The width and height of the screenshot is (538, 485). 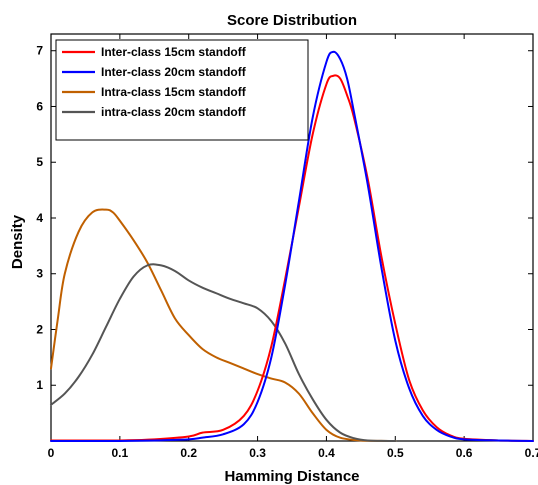 I want to click on y-tick-label: 2, so click(x=39, y=329).